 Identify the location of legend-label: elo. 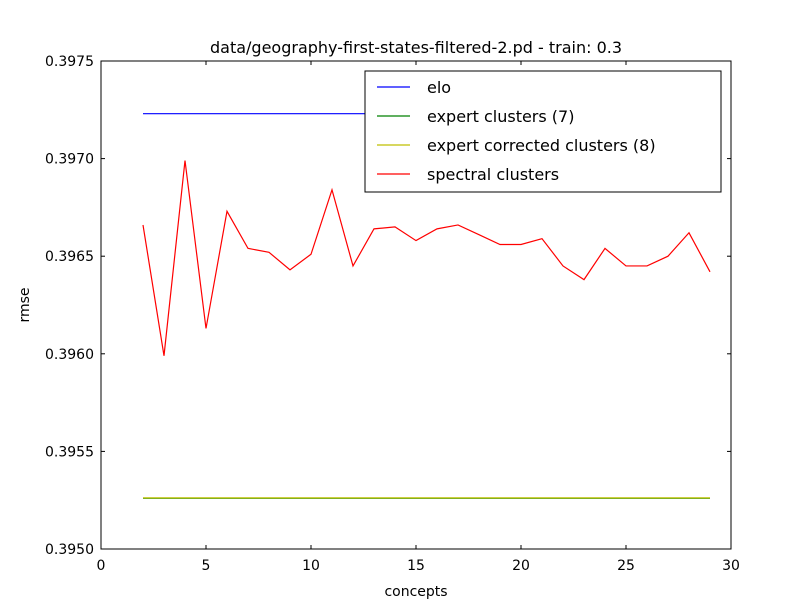
(439, 87).